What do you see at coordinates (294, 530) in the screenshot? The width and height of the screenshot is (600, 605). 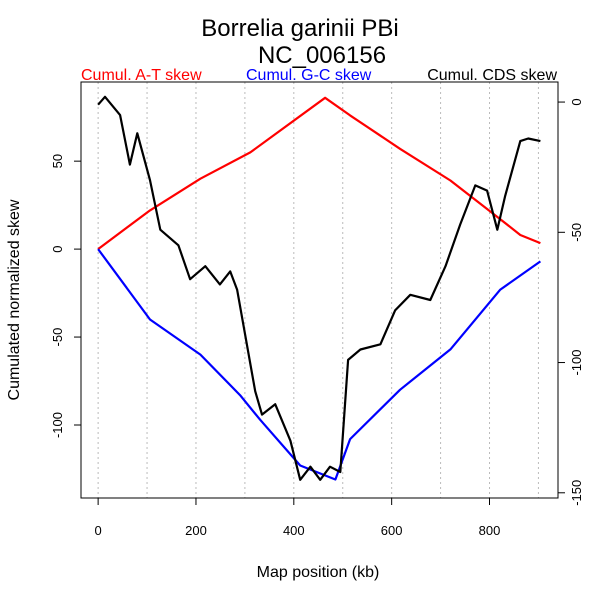 I see `x-tick-label: 400` at bounding box center [294, 530].